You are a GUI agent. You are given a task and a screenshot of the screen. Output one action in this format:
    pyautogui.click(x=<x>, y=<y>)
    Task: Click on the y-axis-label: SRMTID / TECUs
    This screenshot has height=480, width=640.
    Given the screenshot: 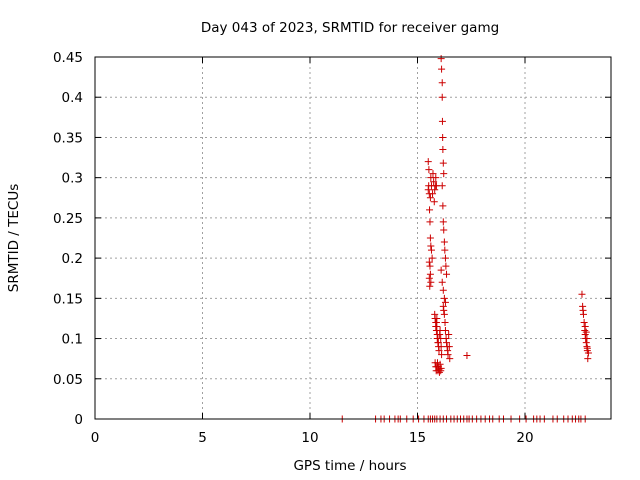 What is the action you would take?
    pyautogui.click(x=14, y=238)
    